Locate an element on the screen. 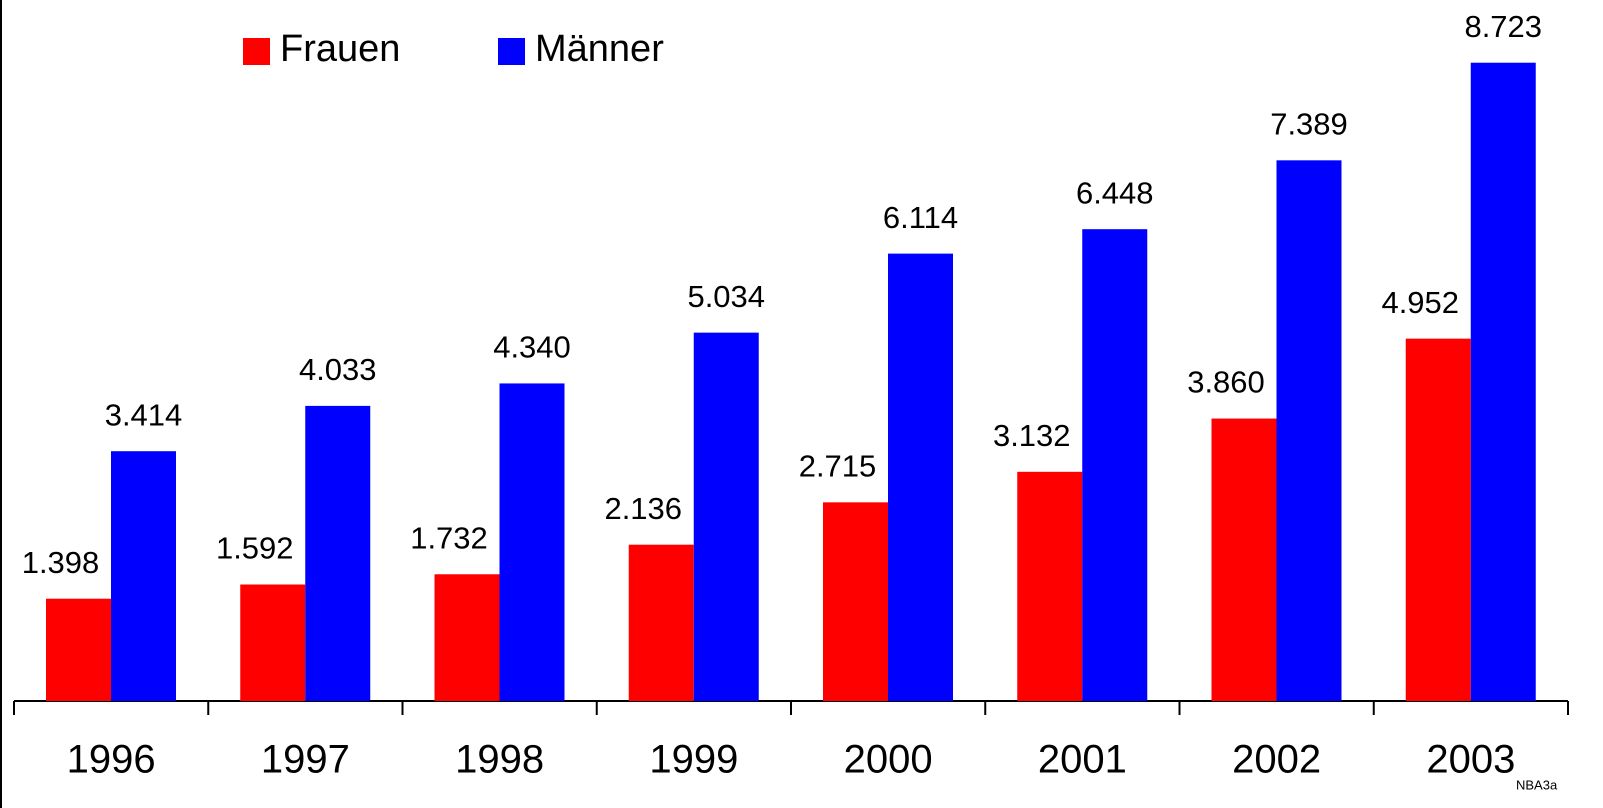 Image resolution: width=1603 pixels, height=808 pixels. x-tick-label: 2000 is located at coordinates (888, 760).